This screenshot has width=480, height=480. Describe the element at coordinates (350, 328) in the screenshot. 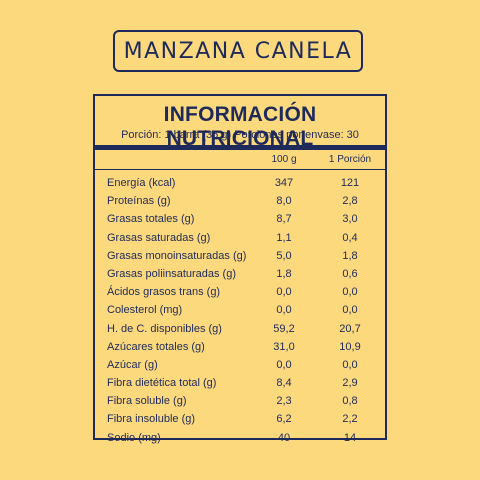

I see `value-per-serving: 20,7` at that location.